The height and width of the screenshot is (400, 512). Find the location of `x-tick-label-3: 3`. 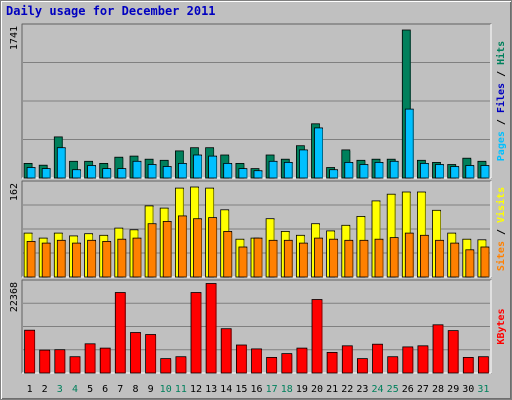

x-tick-label-3: 3 is located at coordinates (60, 389).